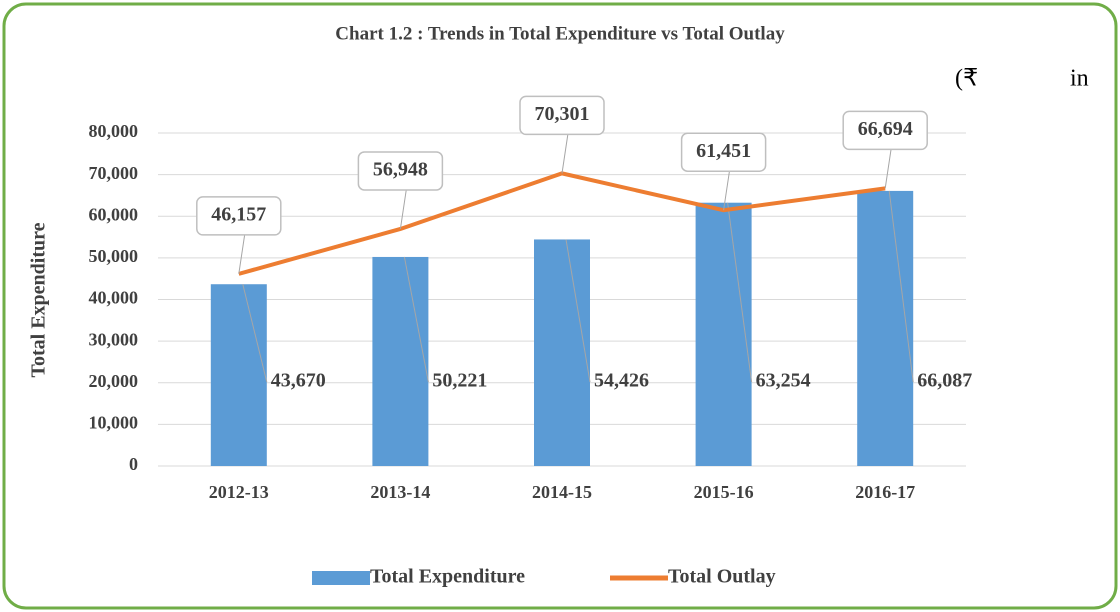  Describe the element at coordinates (114, 298) in the screenshot. I see `y-tick-label: 40,000` at that location.